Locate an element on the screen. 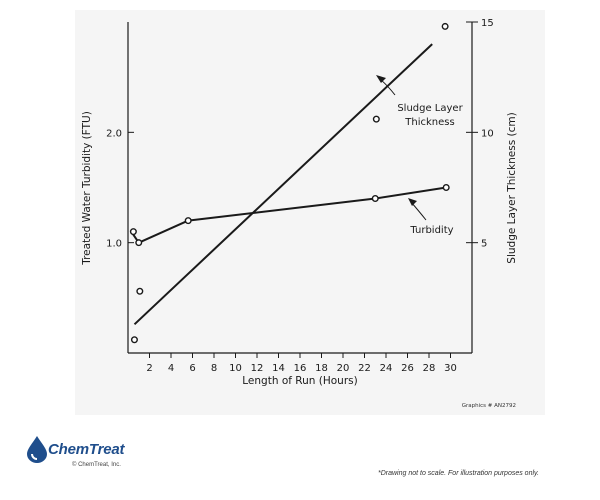 The height and width of the screenshot is (500, 600). chemtreat-logo: ChemTreat © ChemTreat, Inc. is located at coordinates (92, 457).